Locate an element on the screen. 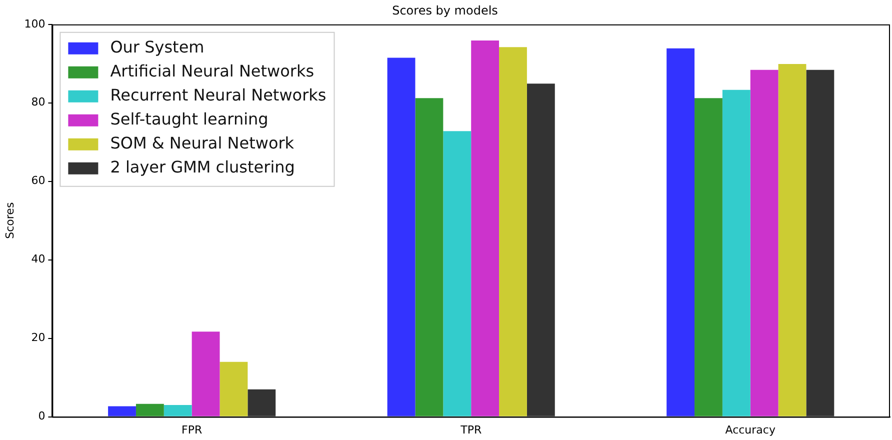  x-tick-label: Accuracy is located at coordinates (750, 429).